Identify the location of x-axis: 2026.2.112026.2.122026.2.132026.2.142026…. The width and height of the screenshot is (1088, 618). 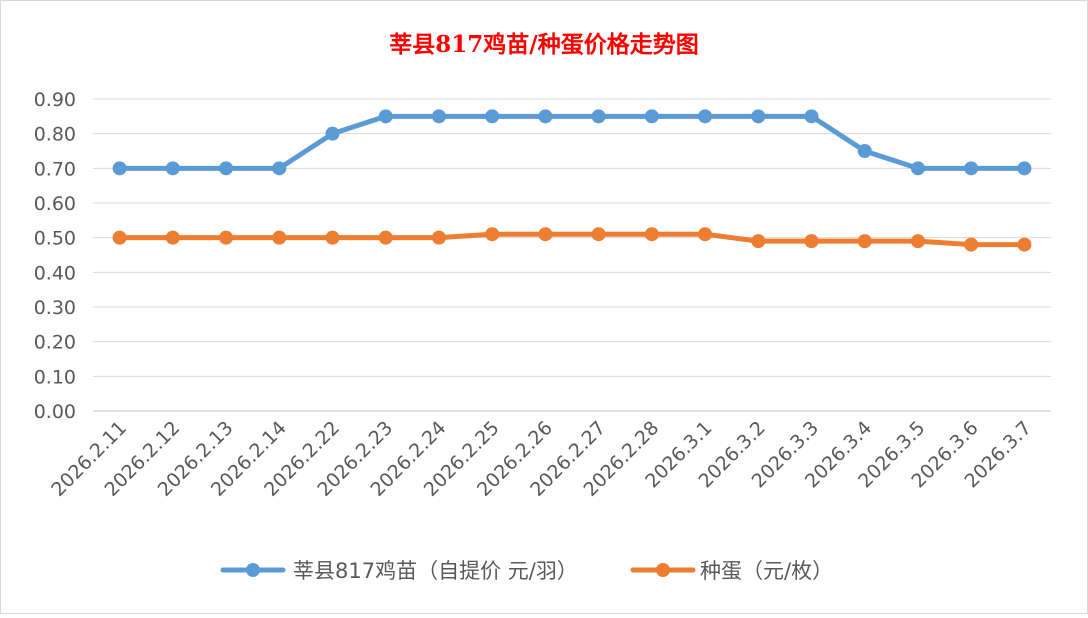
(541, 459).